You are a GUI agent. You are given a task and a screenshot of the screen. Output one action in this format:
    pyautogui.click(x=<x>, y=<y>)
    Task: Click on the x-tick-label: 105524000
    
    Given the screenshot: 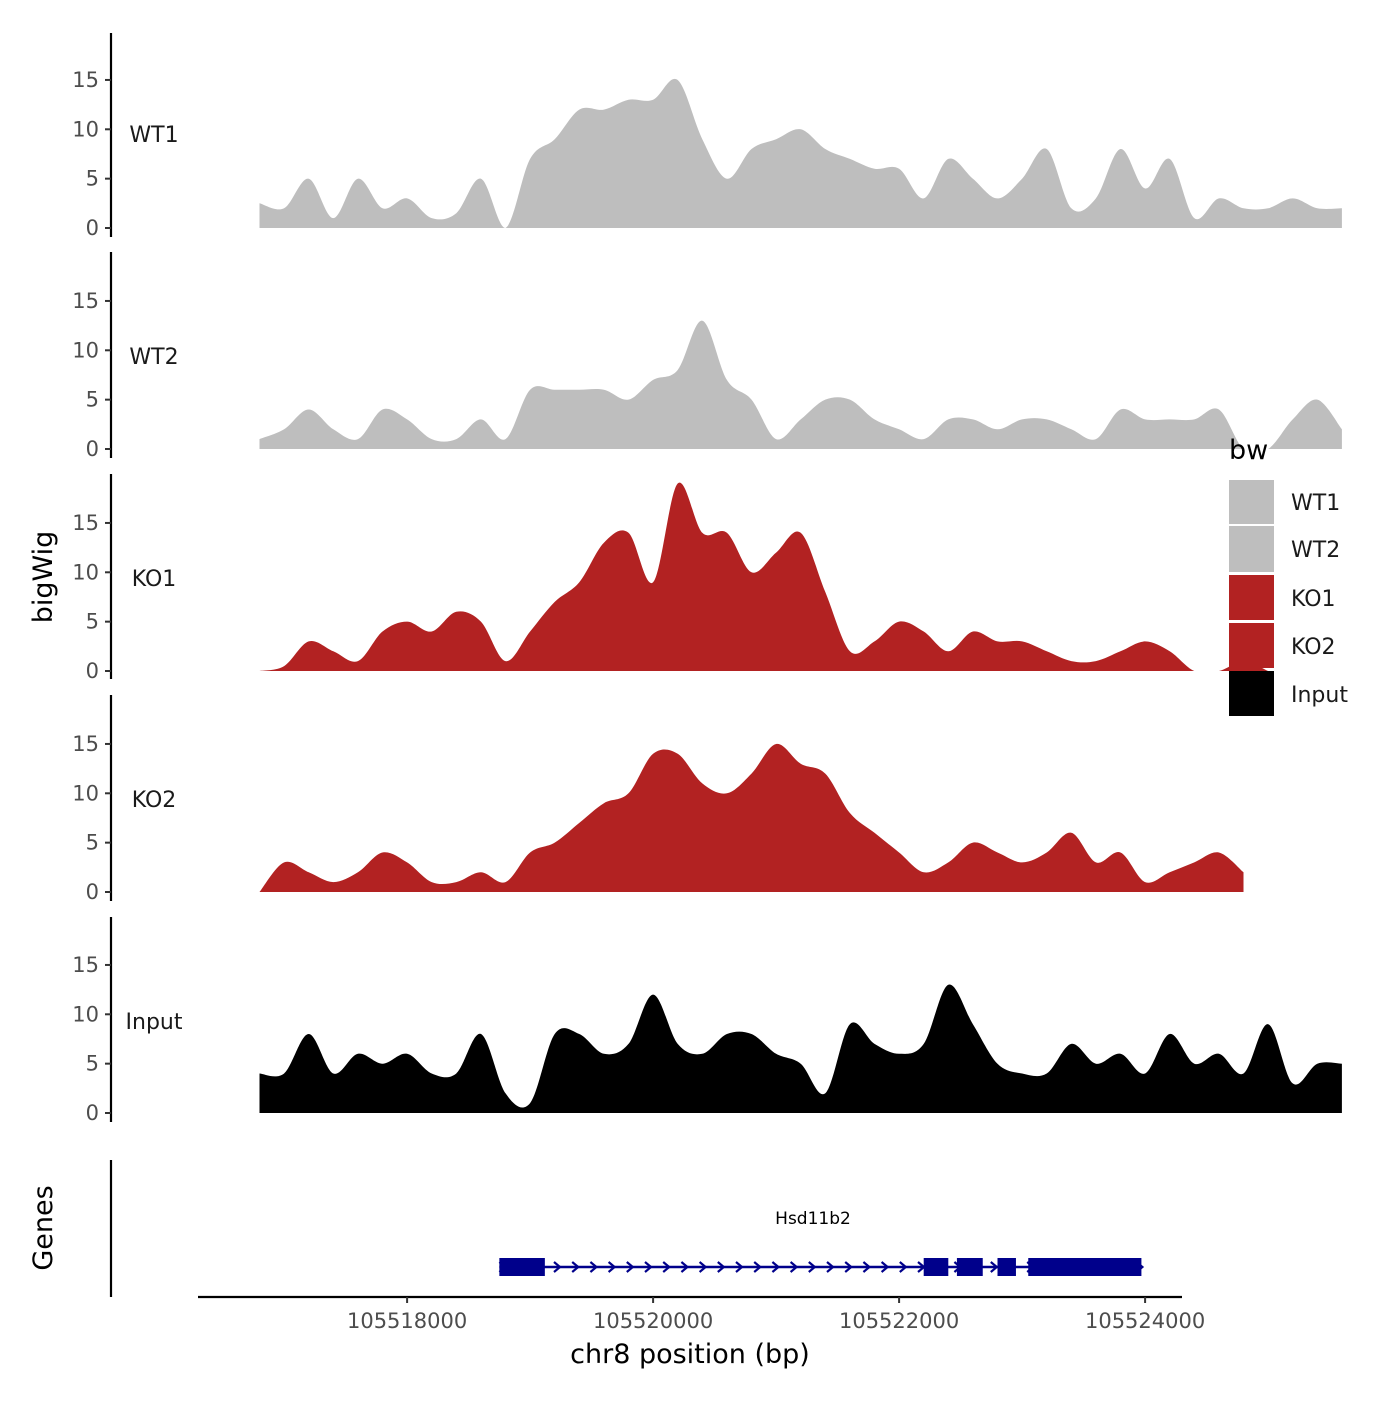 What is the action you would take?
    pyautogui.click(x=1145, y=1321)
    